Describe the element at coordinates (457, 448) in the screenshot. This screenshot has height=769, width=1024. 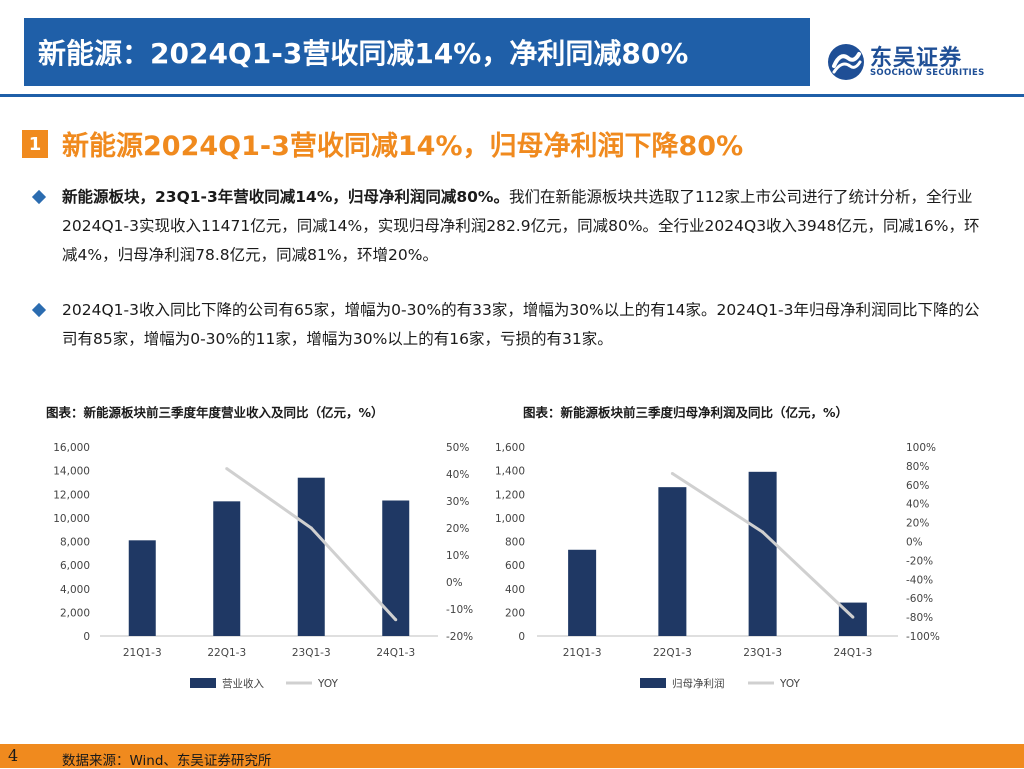
I see `y-right-tick-label: 50%` at that location.